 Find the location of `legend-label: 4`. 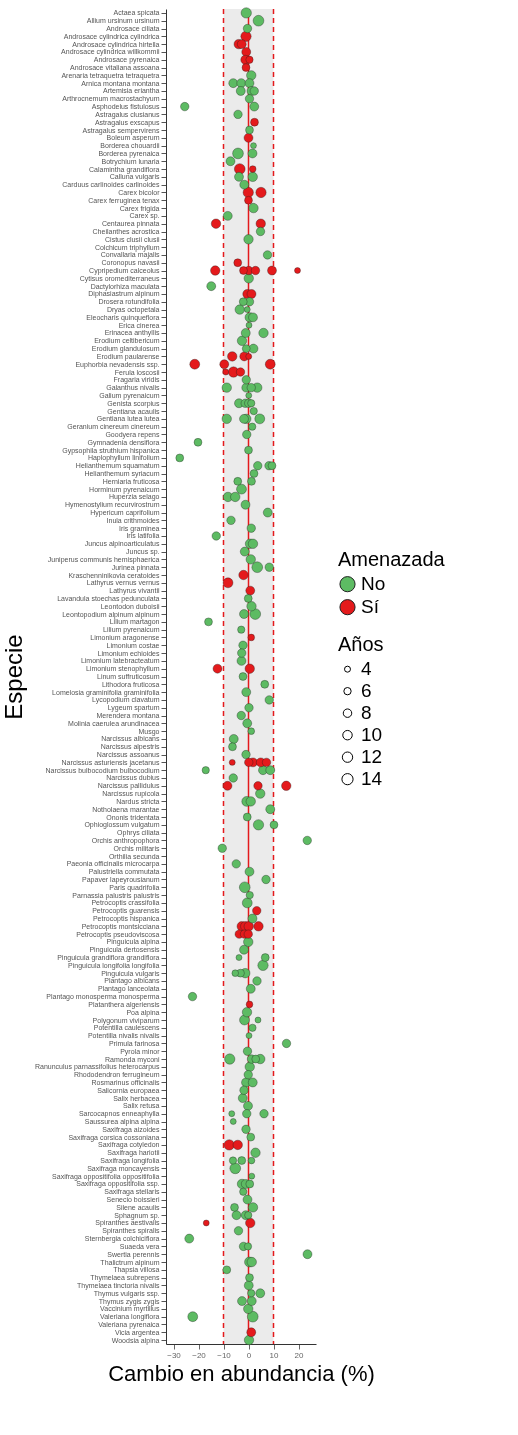

legend-label: 4 is located at coordinates (366, 669).